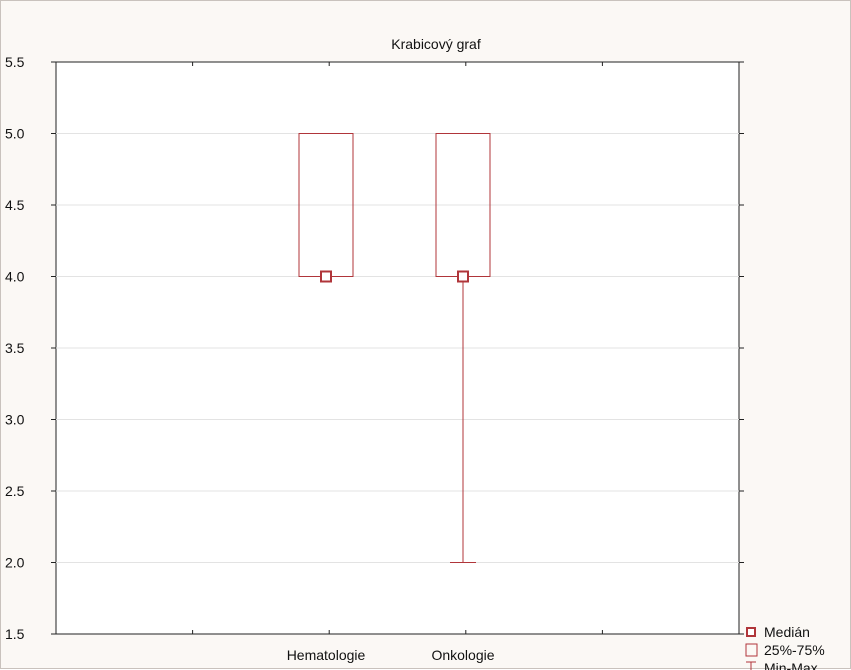  Describe the element at coordinates (436, 44) in the screenshot. I see `chart-title: Krabicový graf` at that location.